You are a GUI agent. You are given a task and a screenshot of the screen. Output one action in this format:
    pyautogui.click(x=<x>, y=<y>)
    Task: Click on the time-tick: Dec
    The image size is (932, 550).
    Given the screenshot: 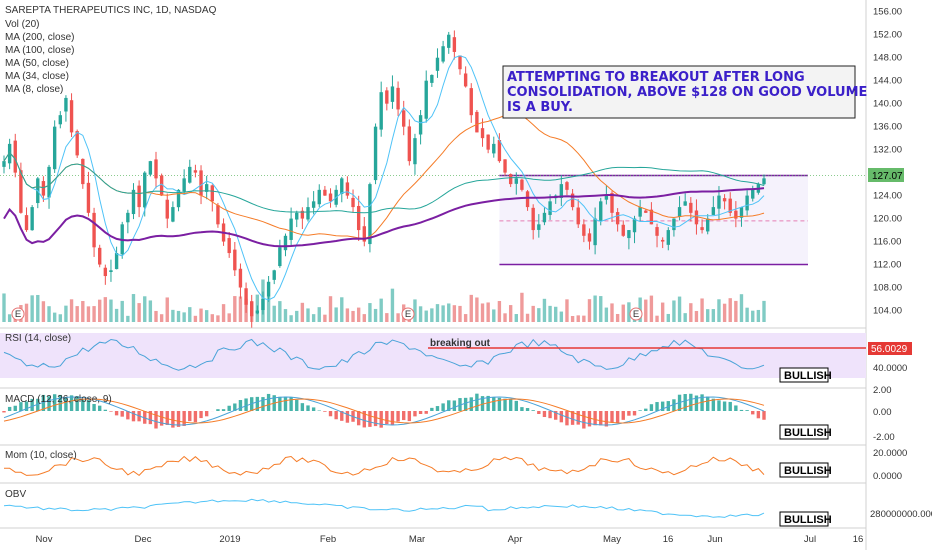 What is the action you would take?
    pyautogui.click(x=143, y=539)
    